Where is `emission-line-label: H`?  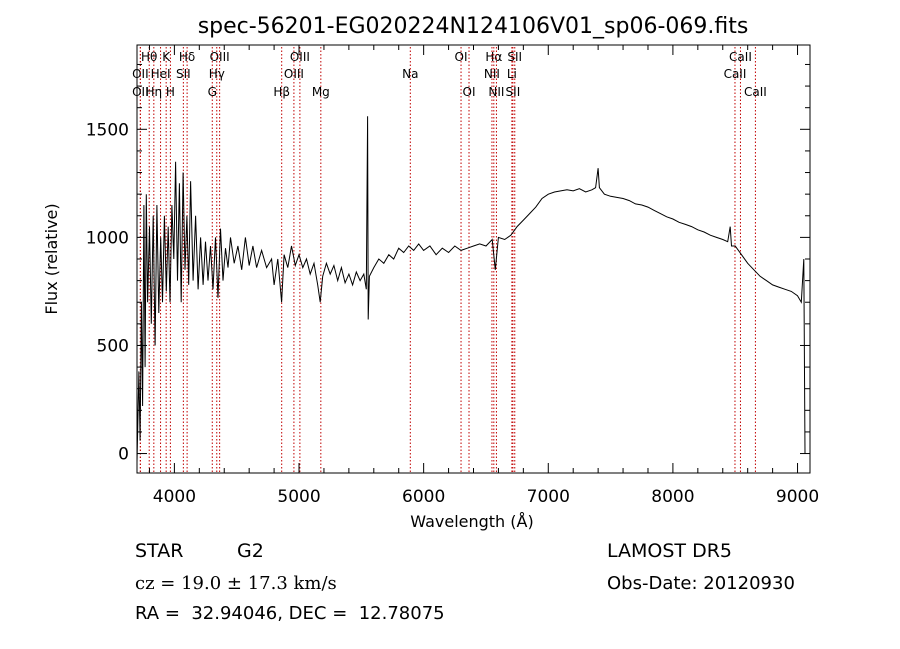
emission-line-label: H is located at coordinates (170, 92).